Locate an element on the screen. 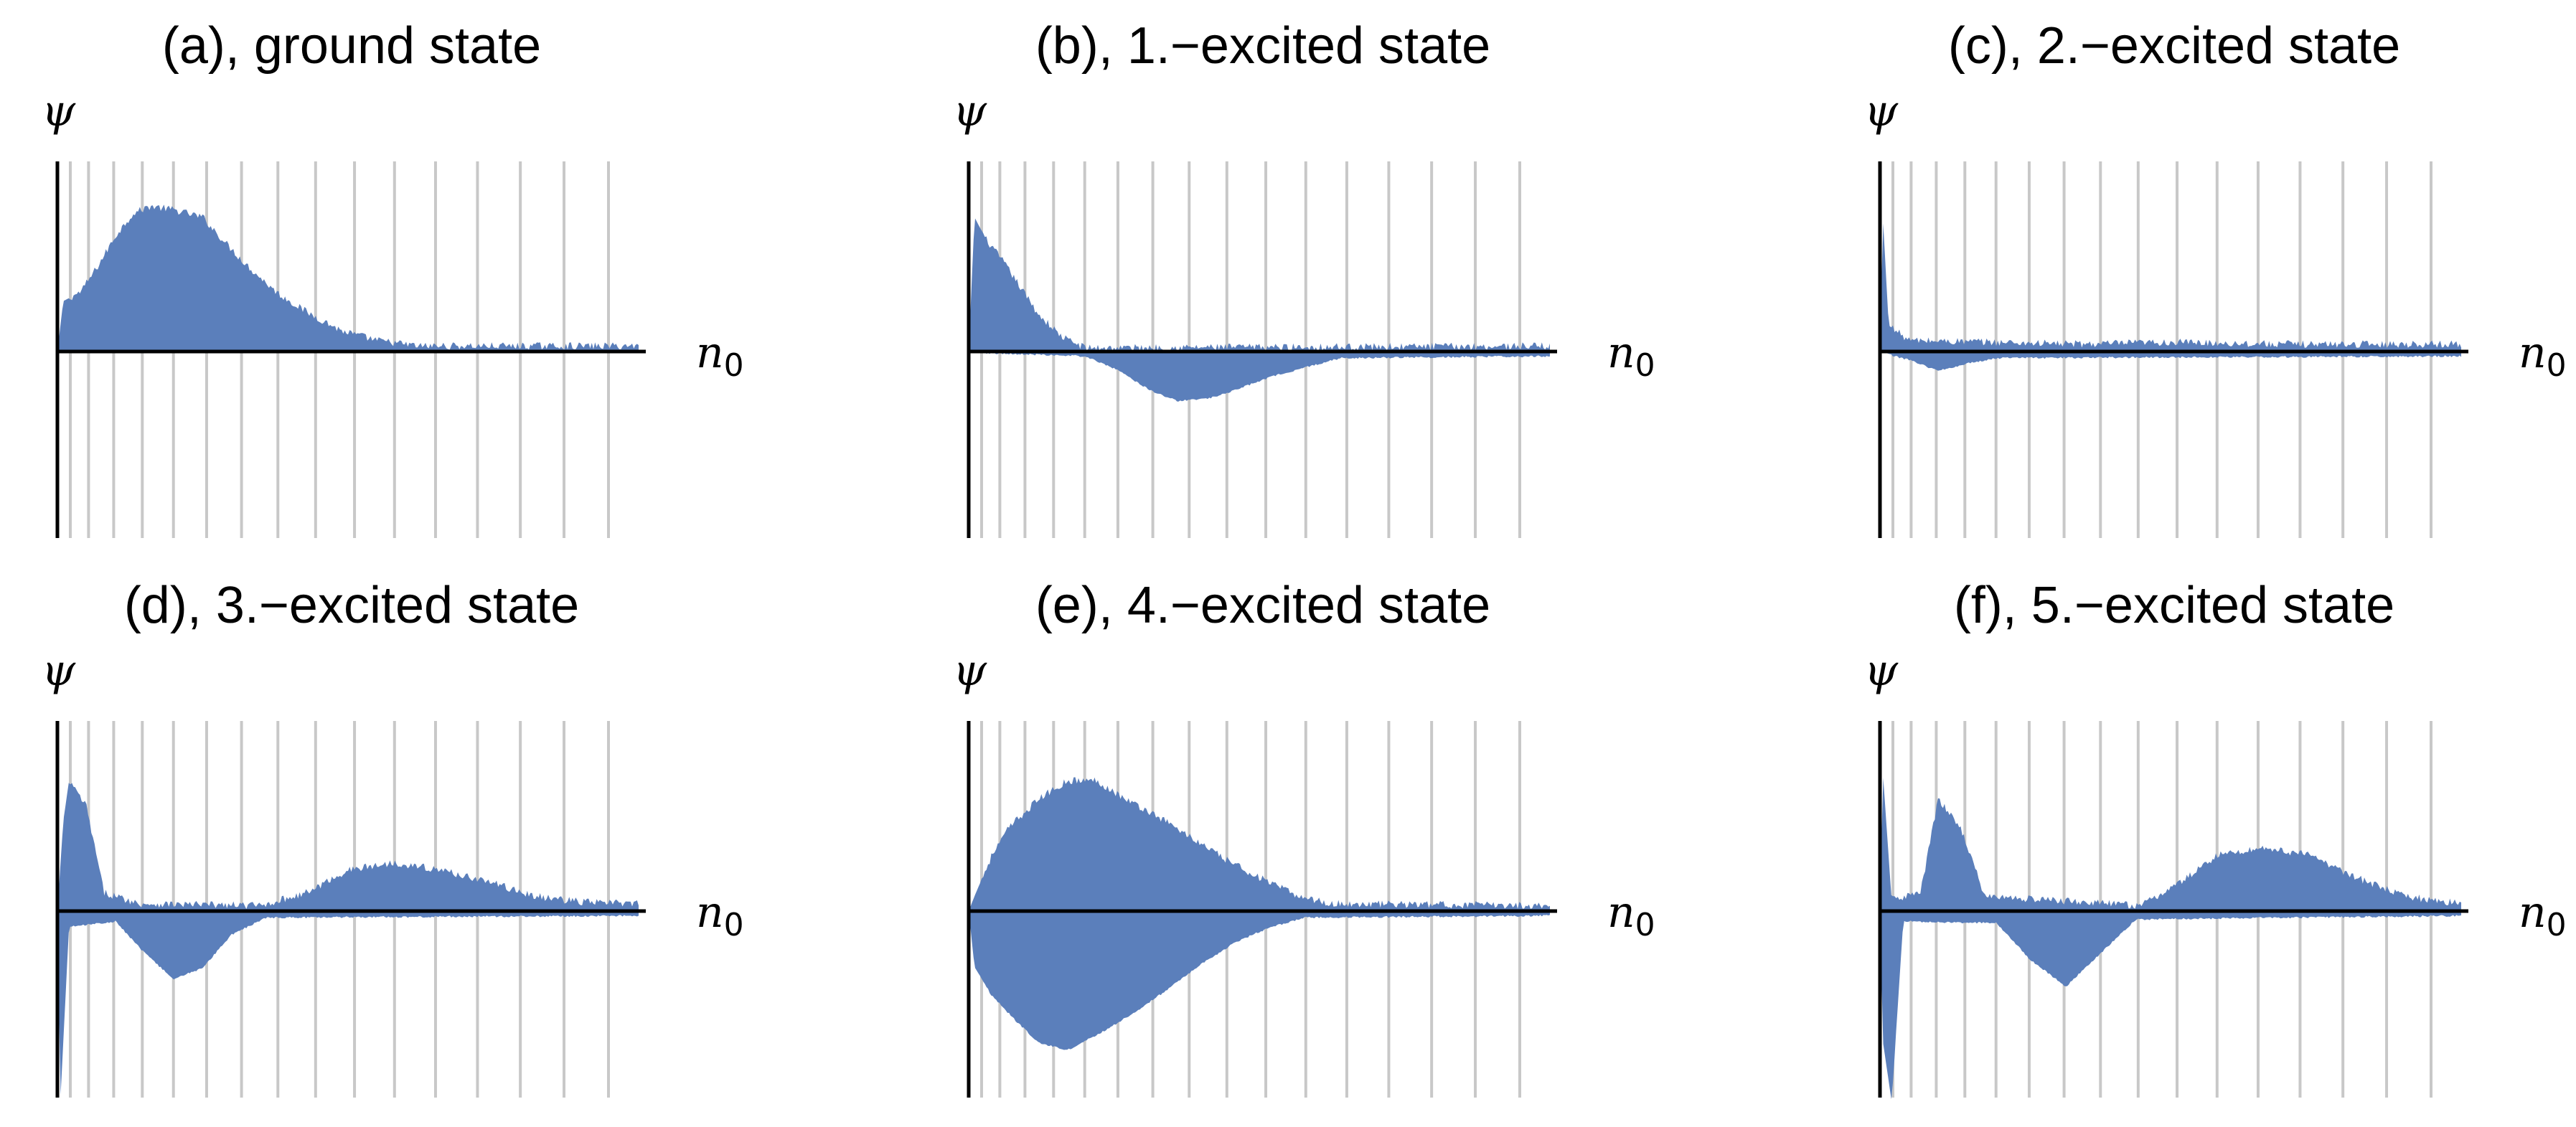 The height and width of the screenshot is (1127, 2576). panel-title: (e), 4.−excited state is located at coordinates (1262, 605).